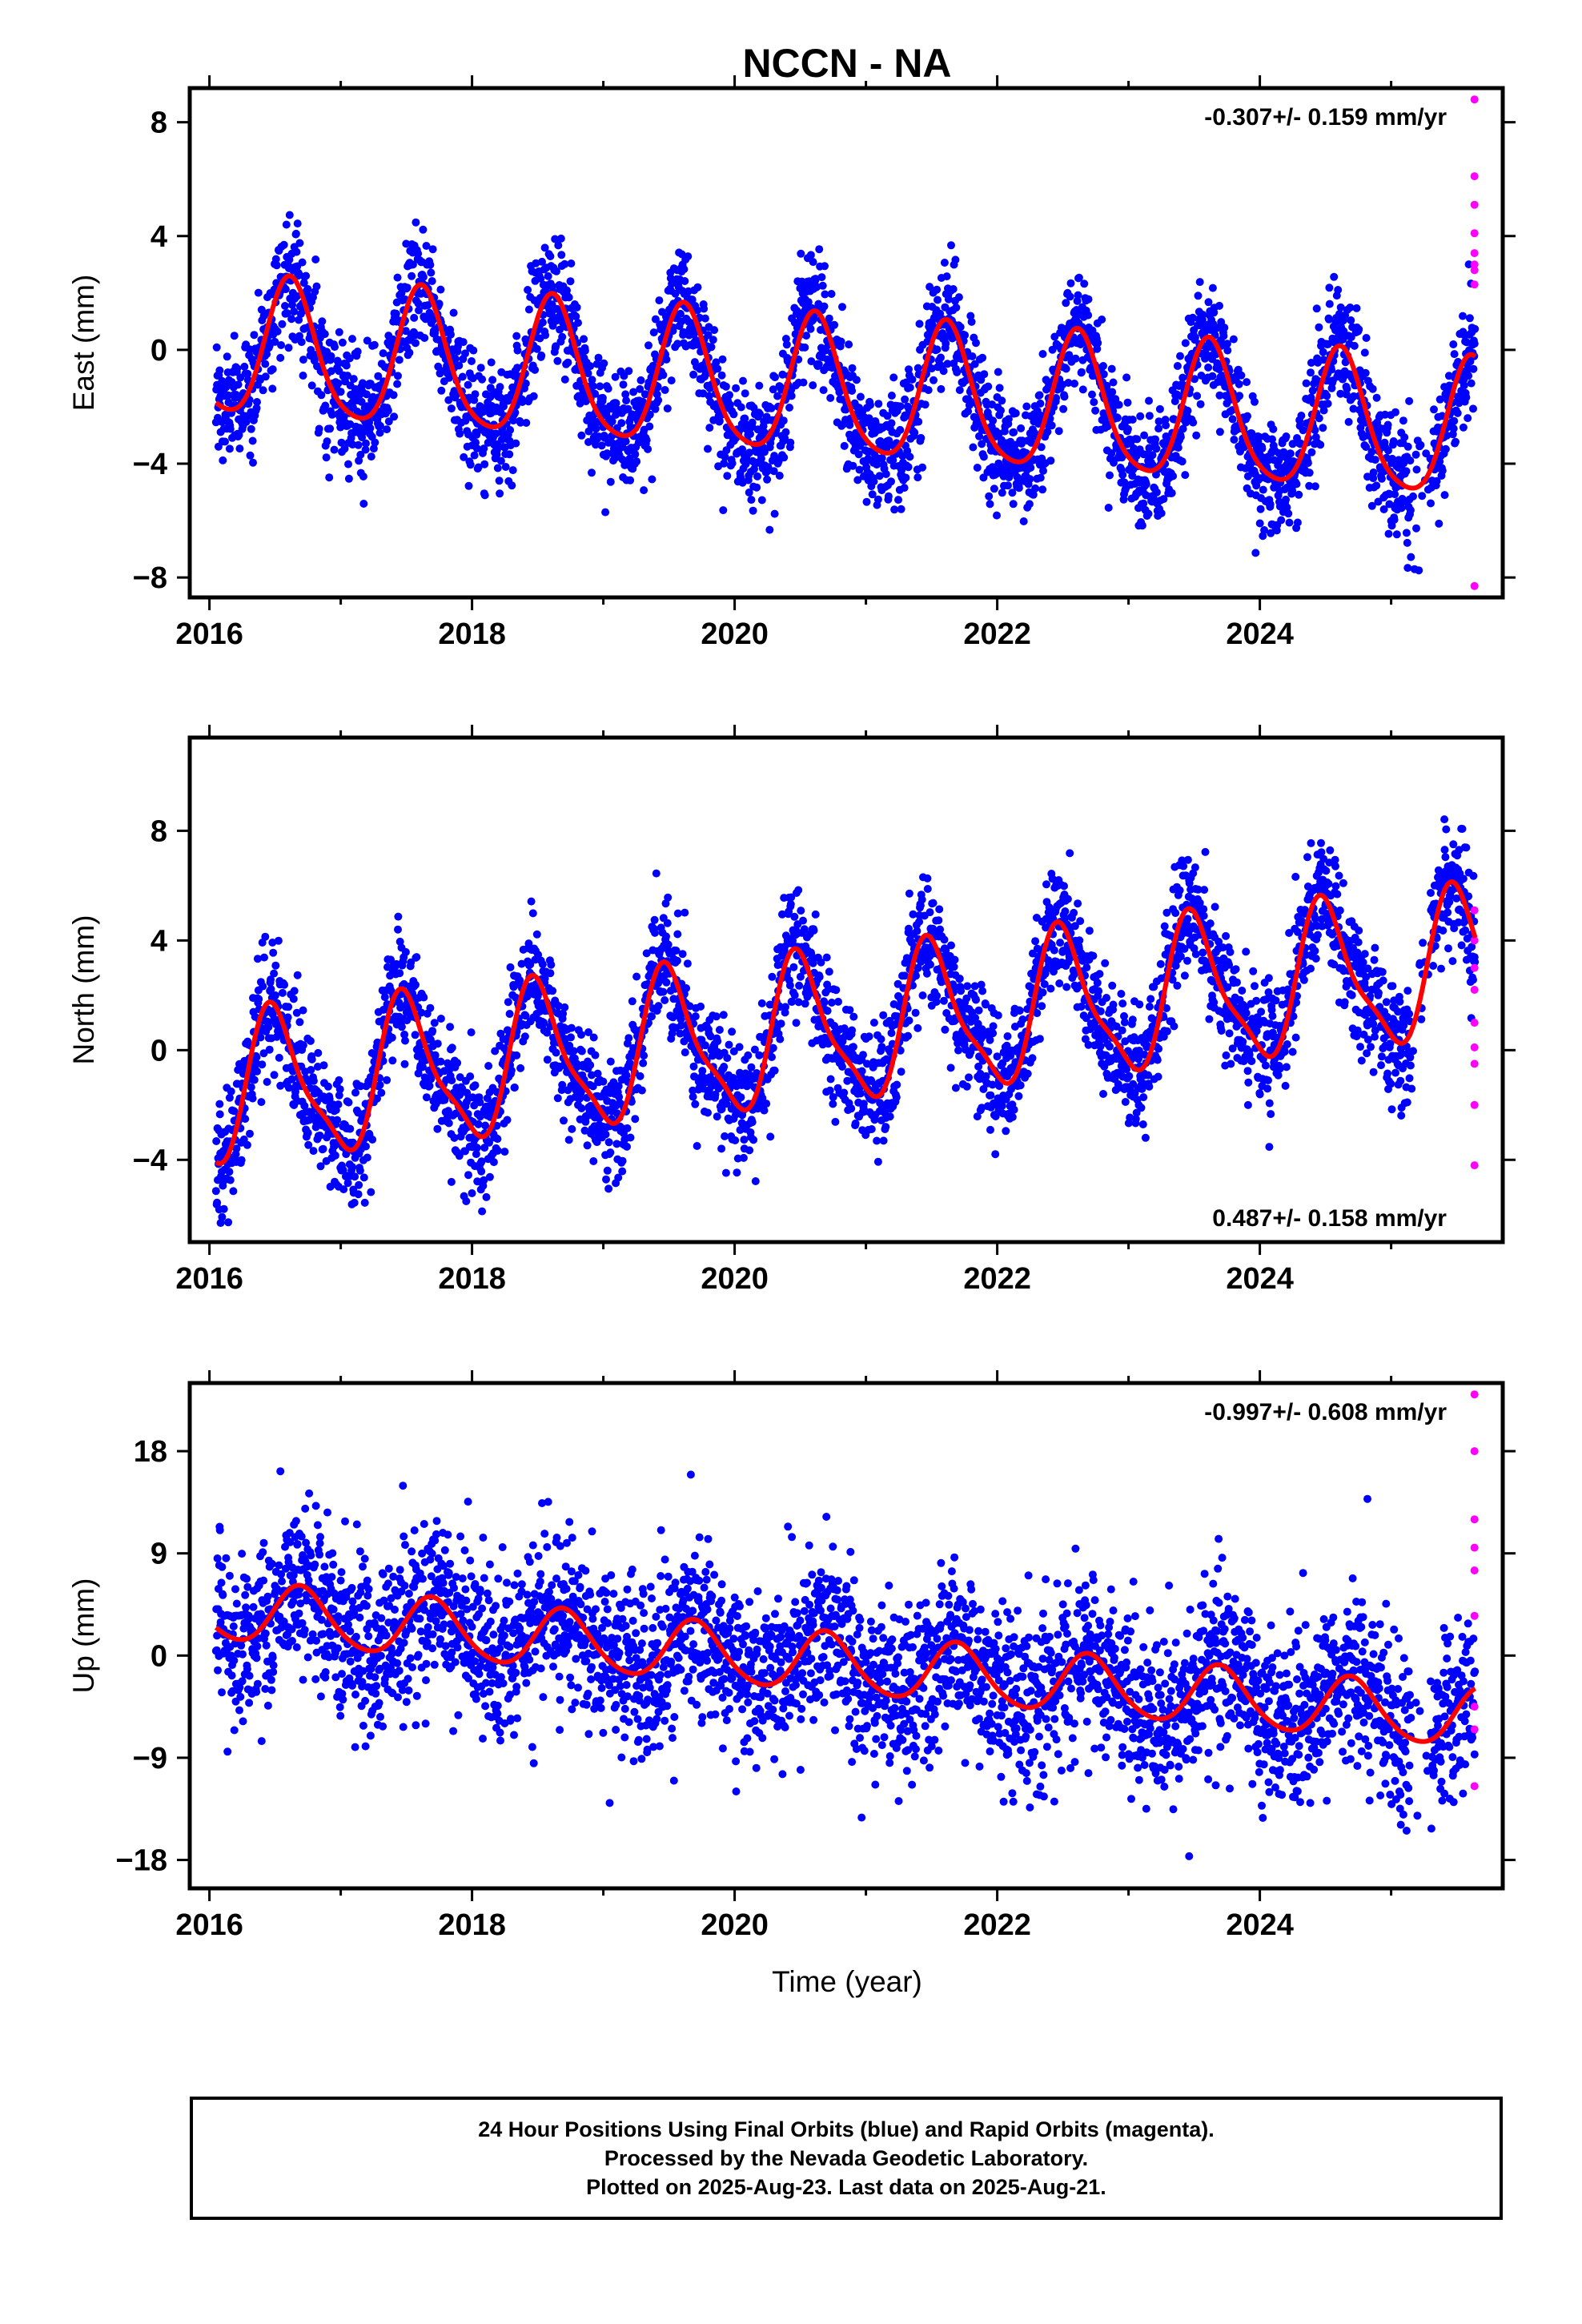  What do you see at coordinates (472, 634) in the screenshot?
I see `x-tick-label: 2018` at bounding box center [472, 634].